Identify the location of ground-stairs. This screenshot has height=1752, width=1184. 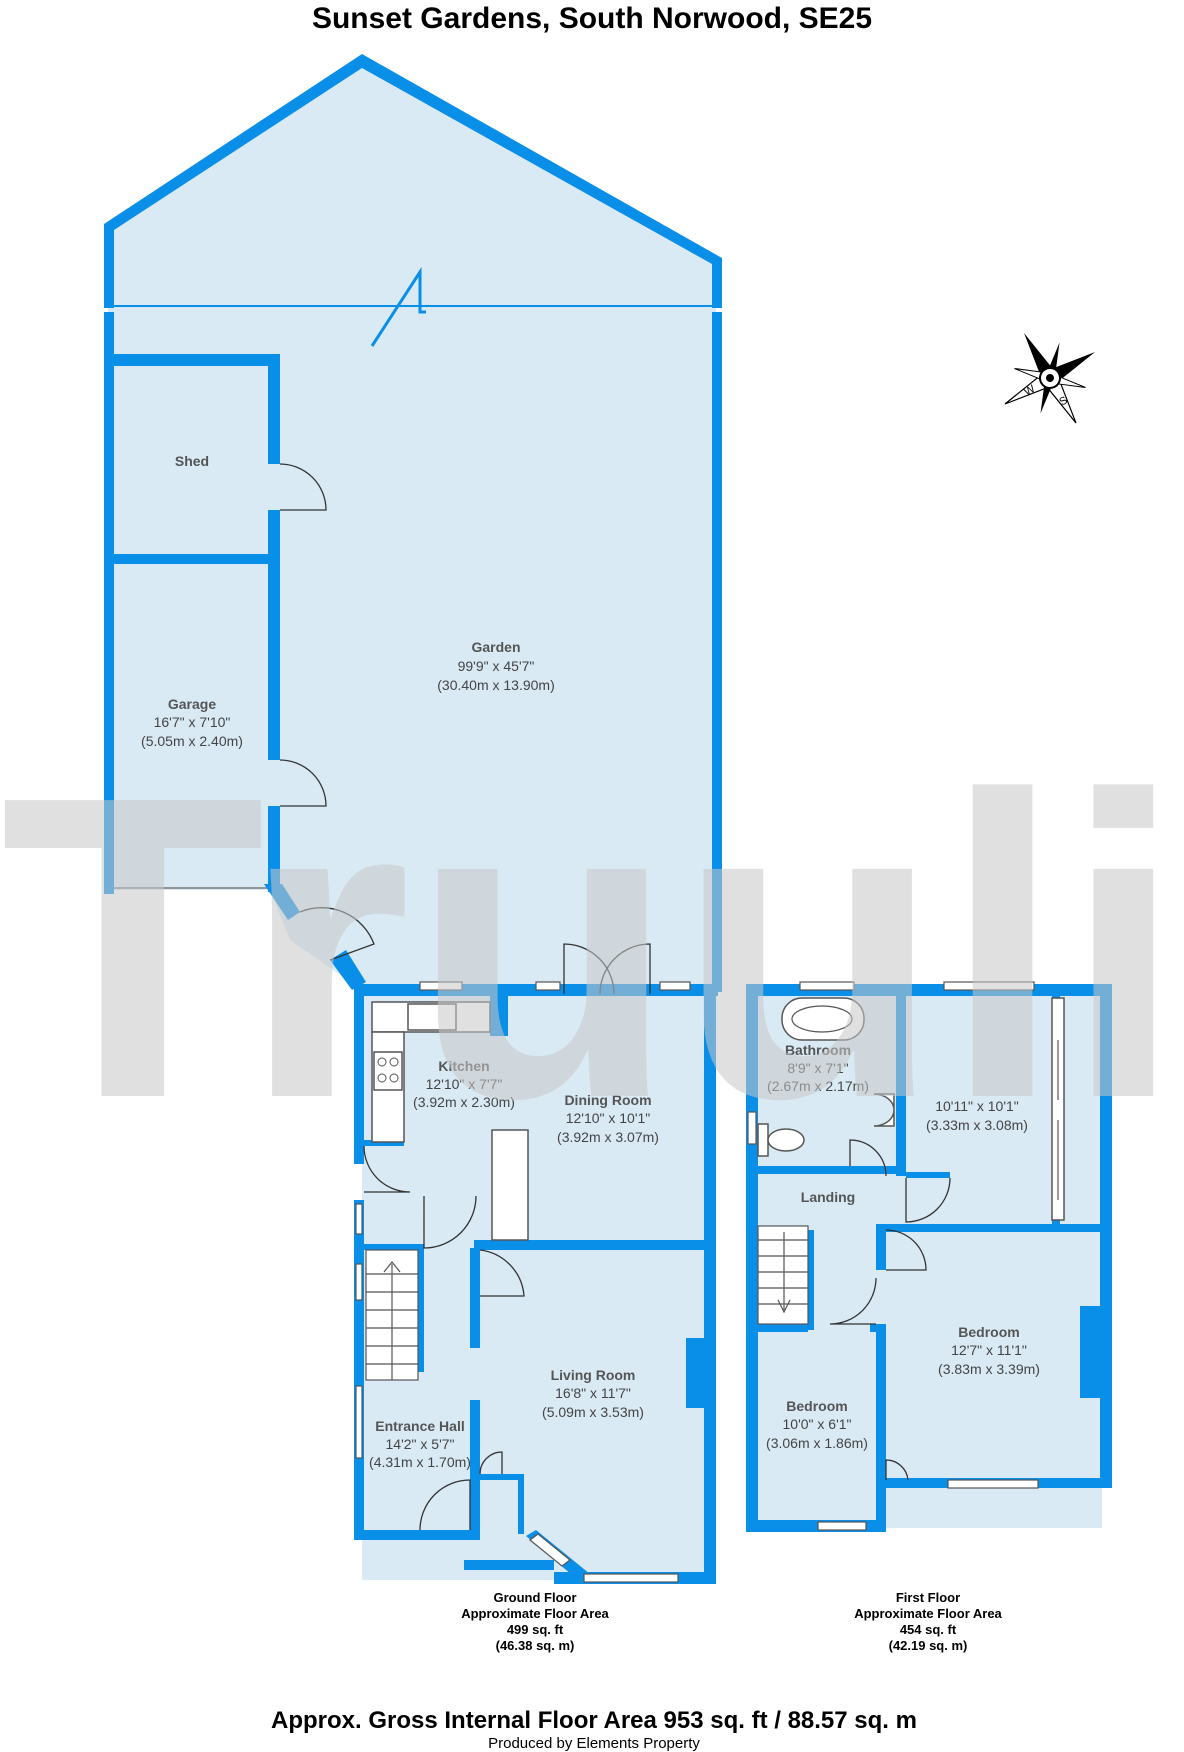
(392, 1315).